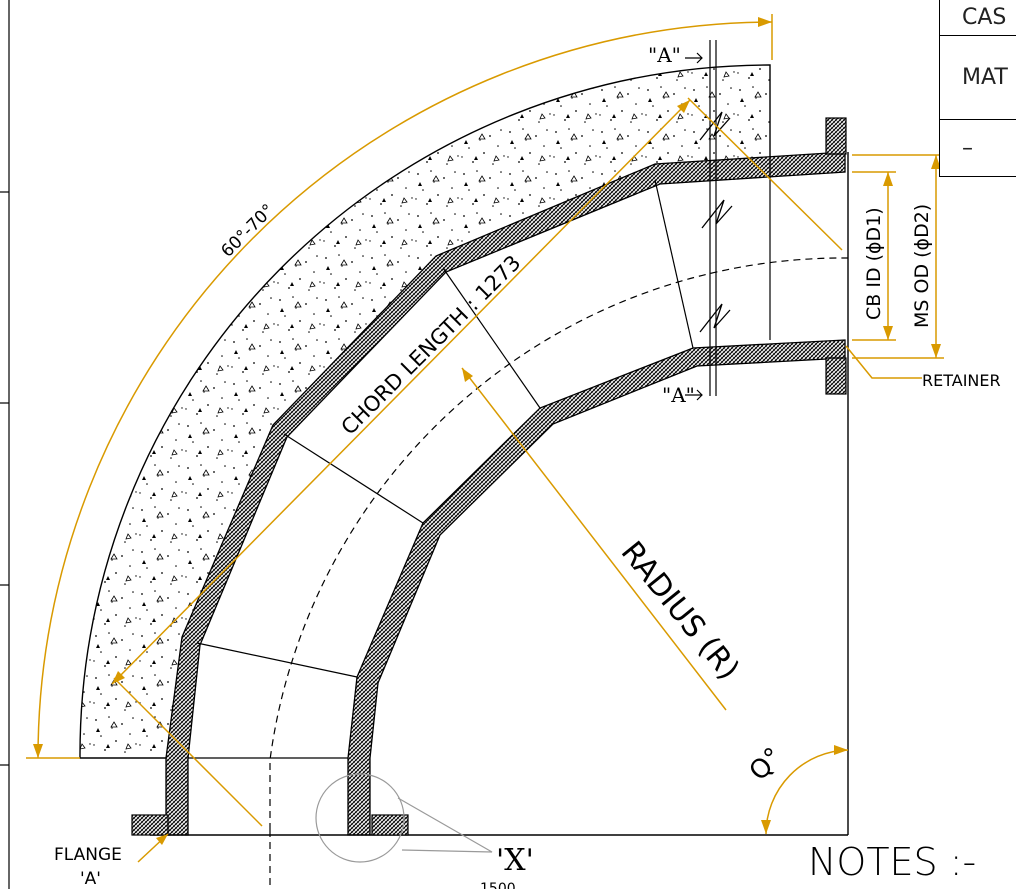 The height and width of the screenshot is (889, 1016). I want to click on bottom-flange-left, so click(150, 825).